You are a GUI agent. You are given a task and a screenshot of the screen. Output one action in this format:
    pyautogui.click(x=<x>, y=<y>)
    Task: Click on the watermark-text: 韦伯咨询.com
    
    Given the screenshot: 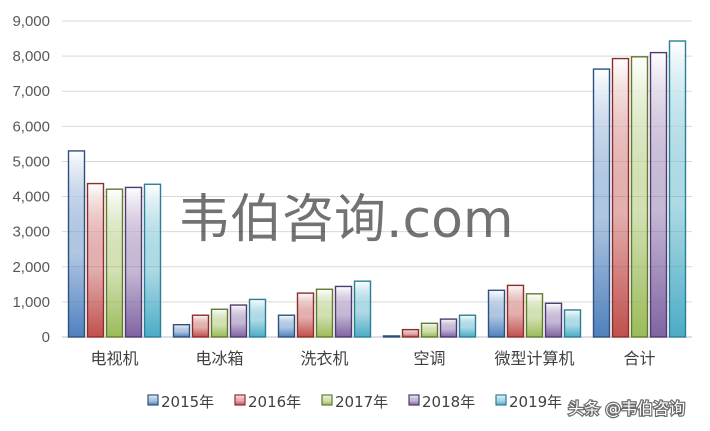 What is the action you would take?
    pyautogui.click(x=346, y=220)
    